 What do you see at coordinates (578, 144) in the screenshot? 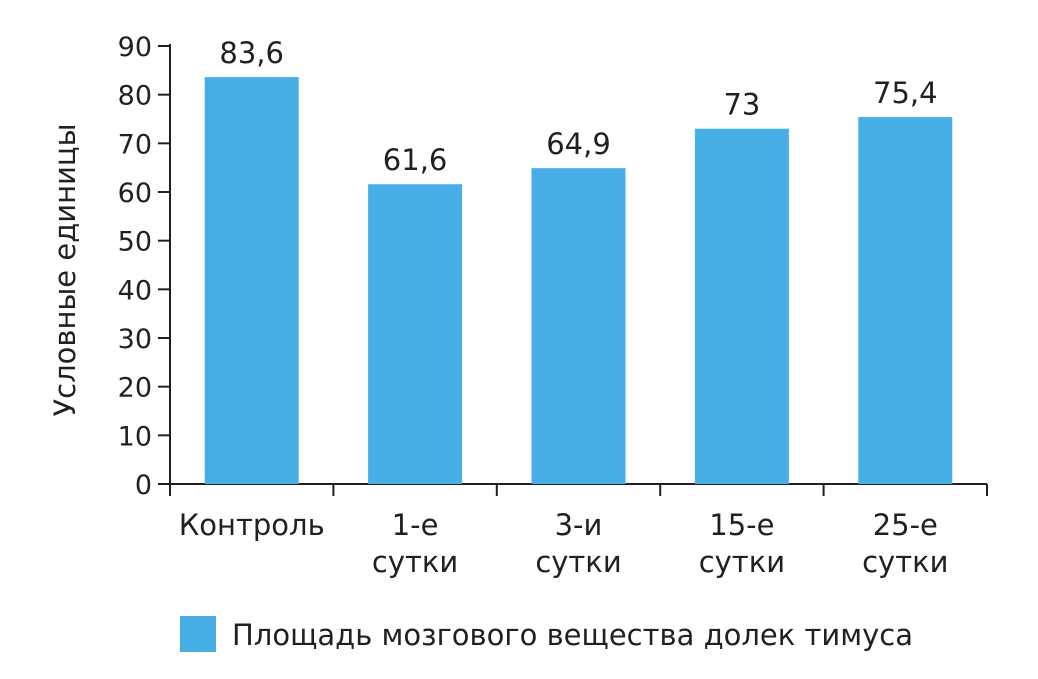
I see `data-label: 64,9` at bounding box center [578, 144].